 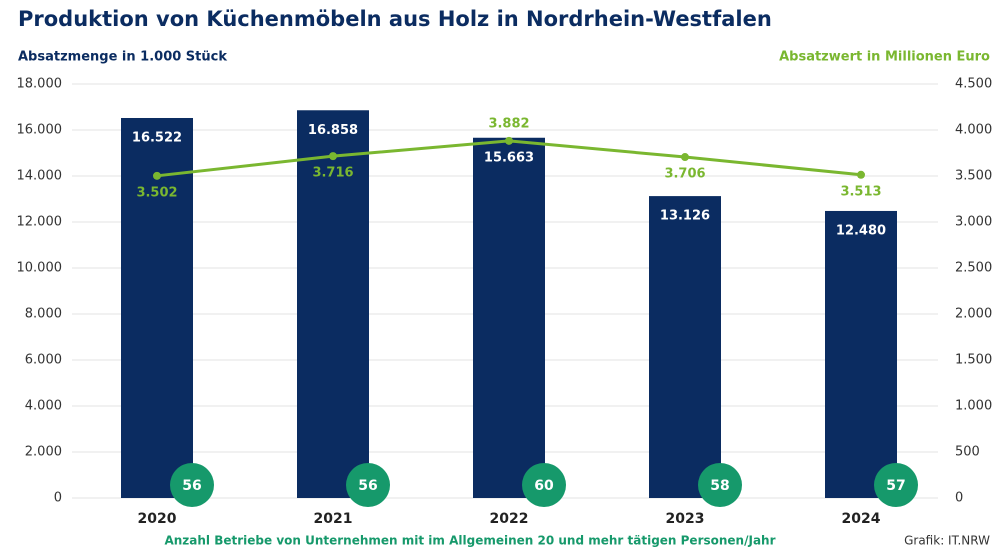 I want to click on line-value-label: 3.706, so click(x=684, y=174).